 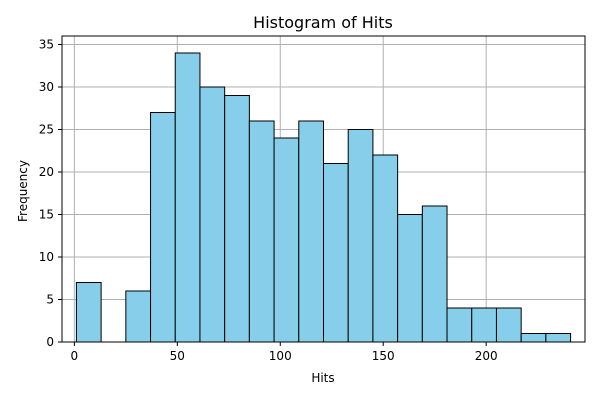 What do you see at coordinates (23, 191) in the screenshot?
I see `y-axis-label: Frequency` at bounding box center [23, 191].